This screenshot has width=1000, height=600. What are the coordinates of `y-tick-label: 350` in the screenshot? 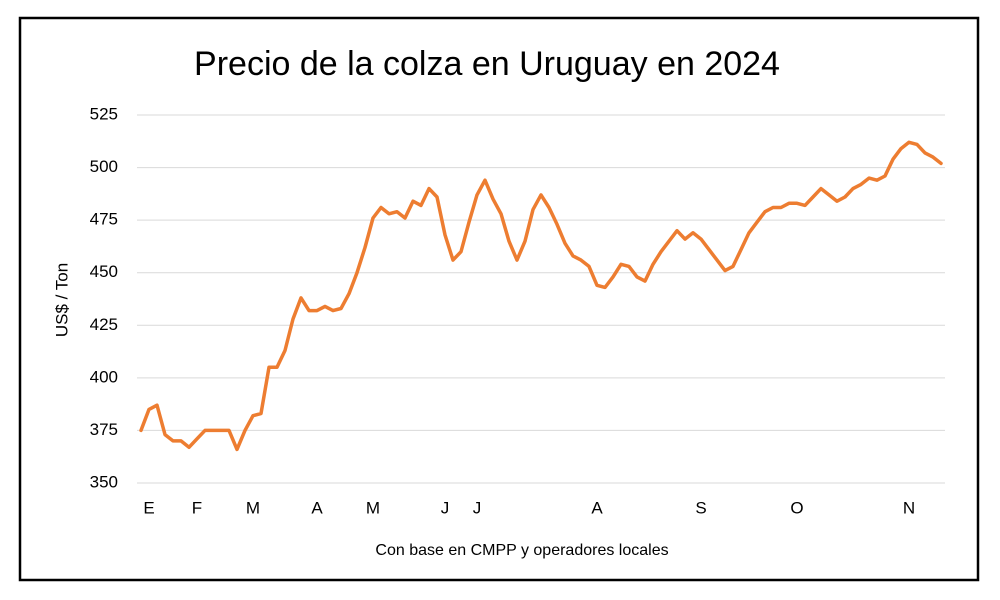 It's located at (104, 481).